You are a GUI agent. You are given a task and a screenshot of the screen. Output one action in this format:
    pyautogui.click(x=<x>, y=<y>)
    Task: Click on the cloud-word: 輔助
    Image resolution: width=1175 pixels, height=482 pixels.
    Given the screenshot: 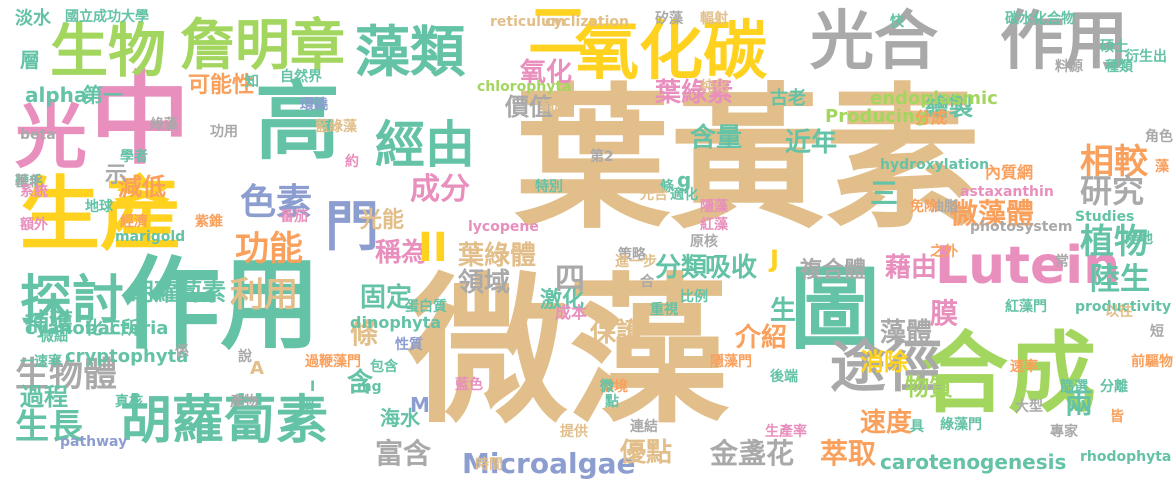 What is the action you would take?
    pyautogui.click(x=554, y=107)
    